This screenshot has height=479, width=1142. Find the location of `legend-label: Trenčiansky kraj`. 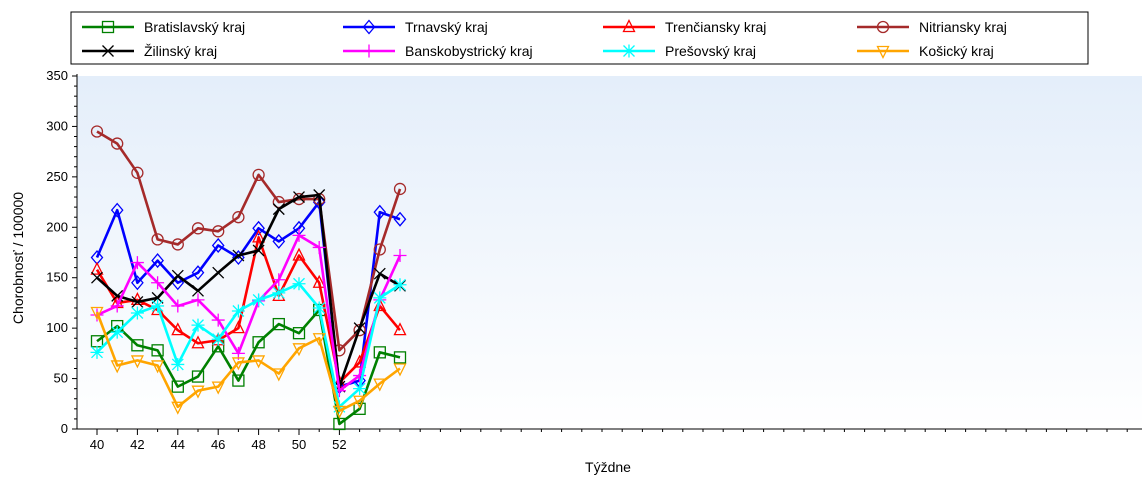

legend-label: Trenčiansky kraj is located at coordinates (715, 27).